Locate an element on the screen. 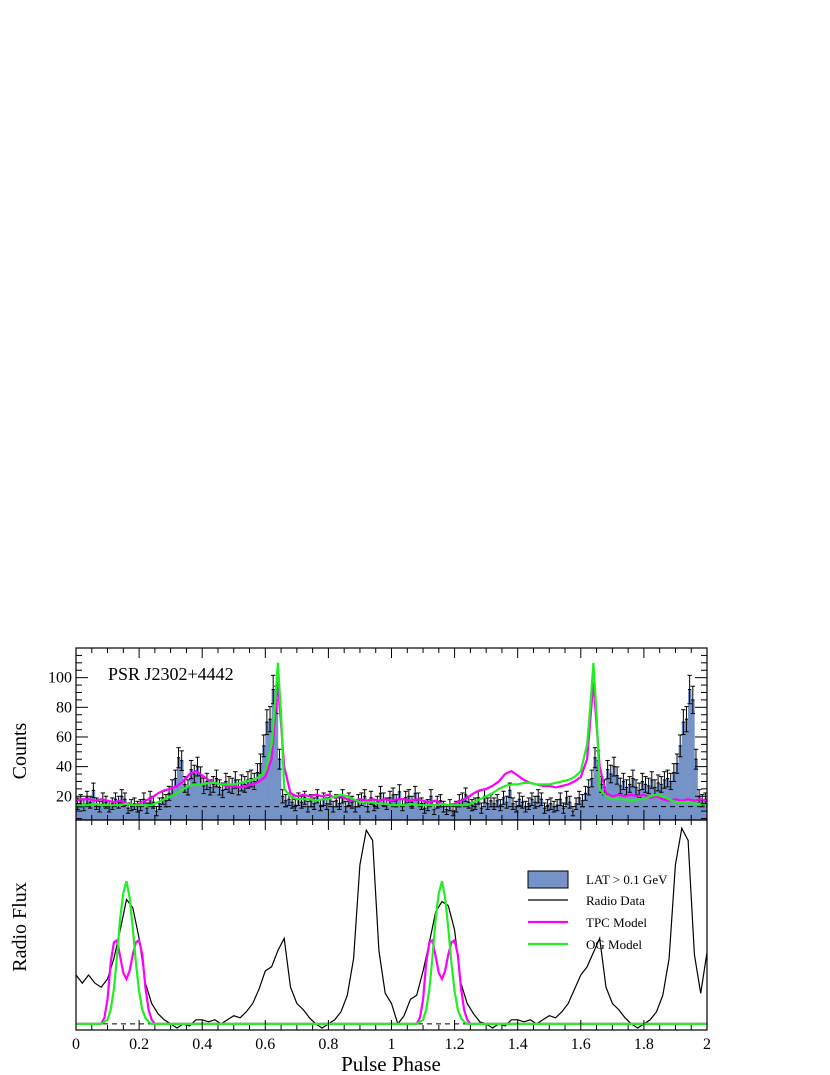  phase-tick-label: 0.8 is located at coordinates (328, 1044).